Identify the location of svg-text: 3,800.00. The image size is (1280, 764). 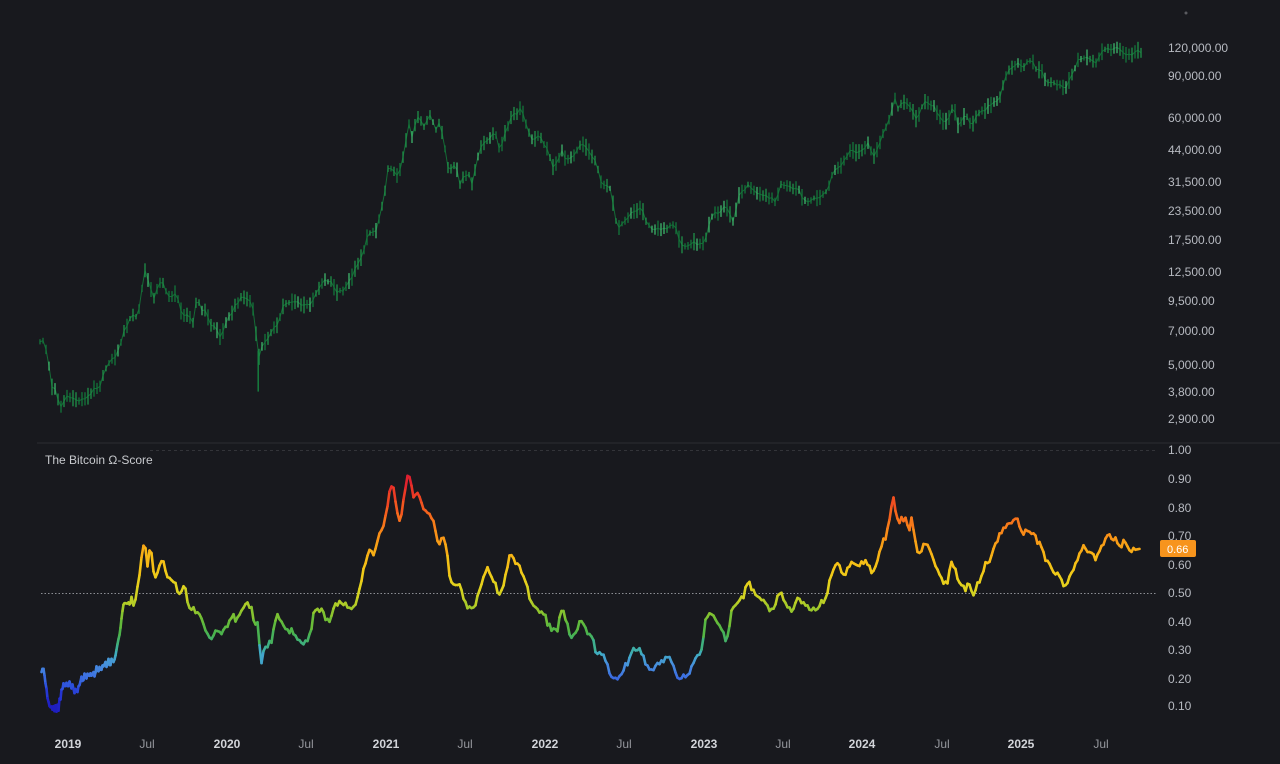
(1191, 392).